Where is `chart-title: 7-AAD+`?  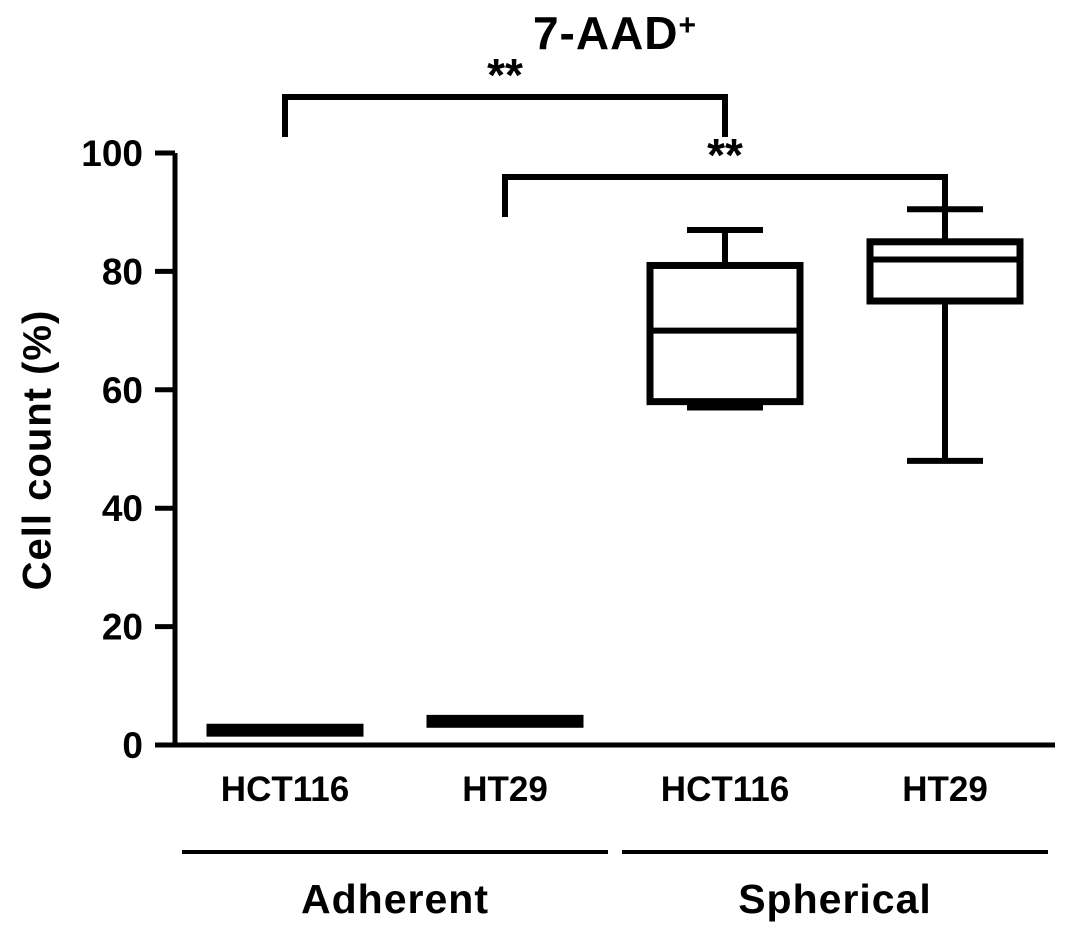 chart-title: 7-AAD+ is located at coordinates (615, 33).